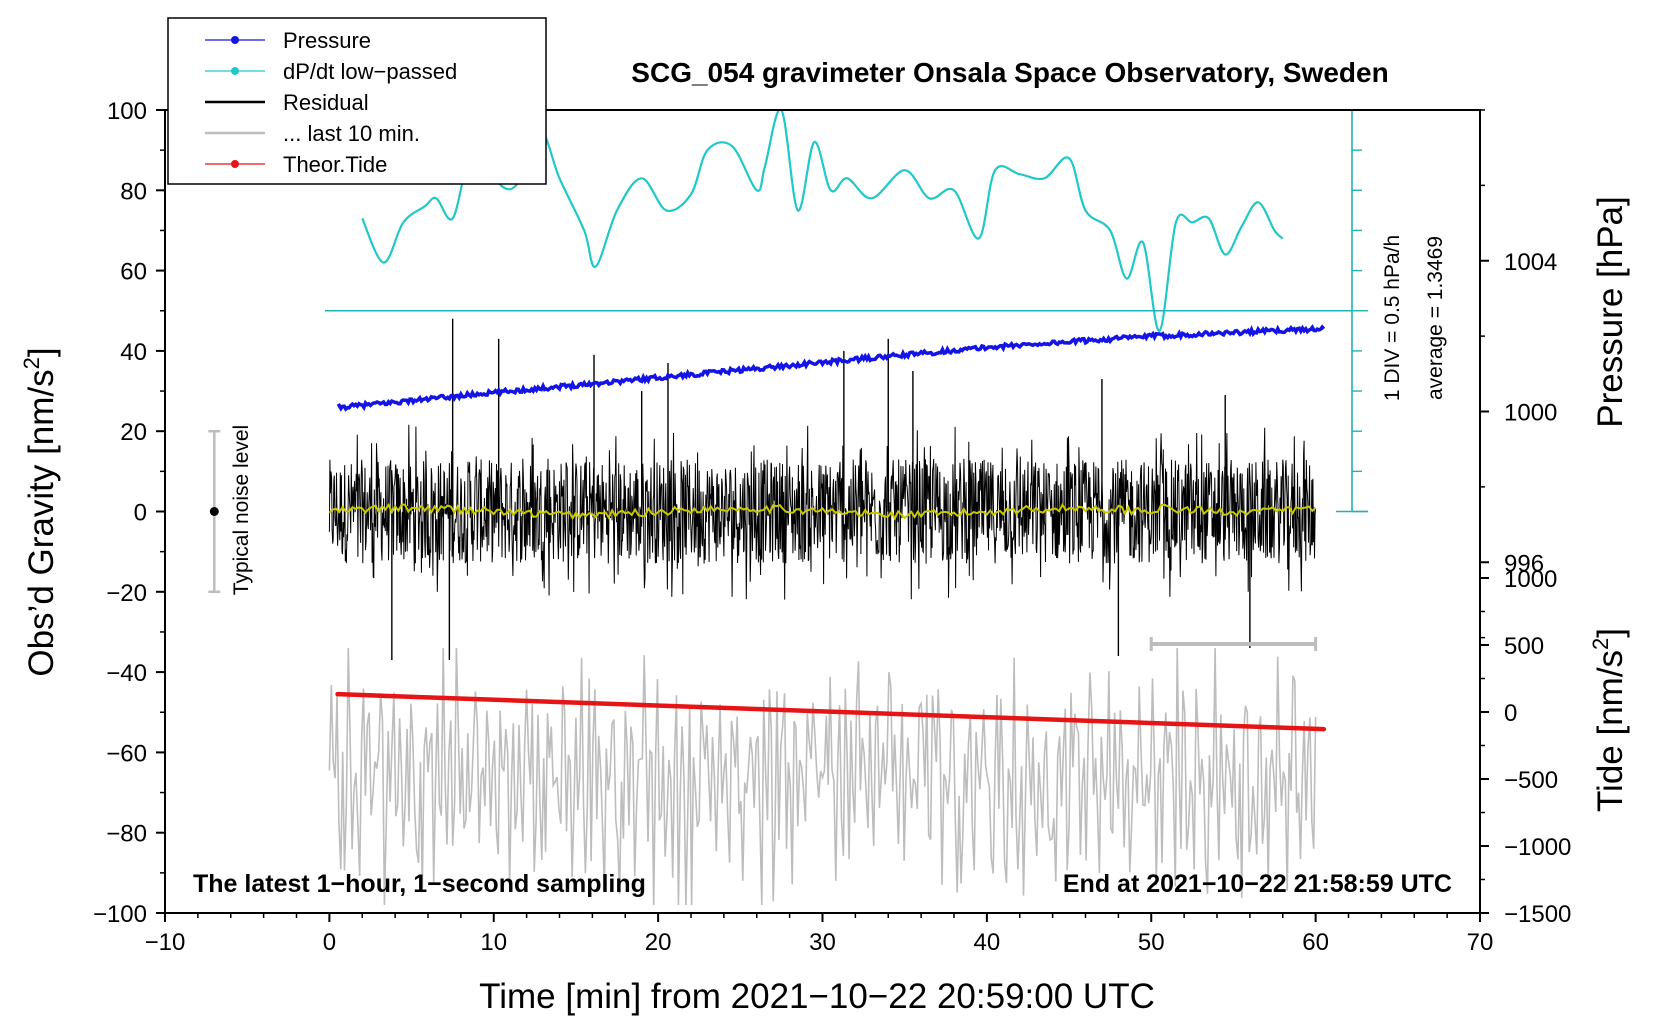 This screenshot has height=1020, width=1660. Describe the element at coordinates (1480, 942) in the screenshot. I see `x-tick-label: 70` at that location.